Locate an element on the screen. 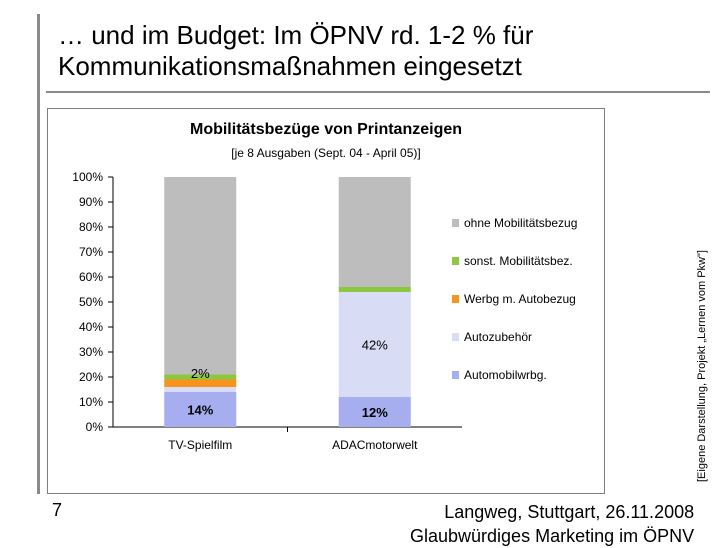  y-tick-label: 10% is located at coordinates (91, 402).